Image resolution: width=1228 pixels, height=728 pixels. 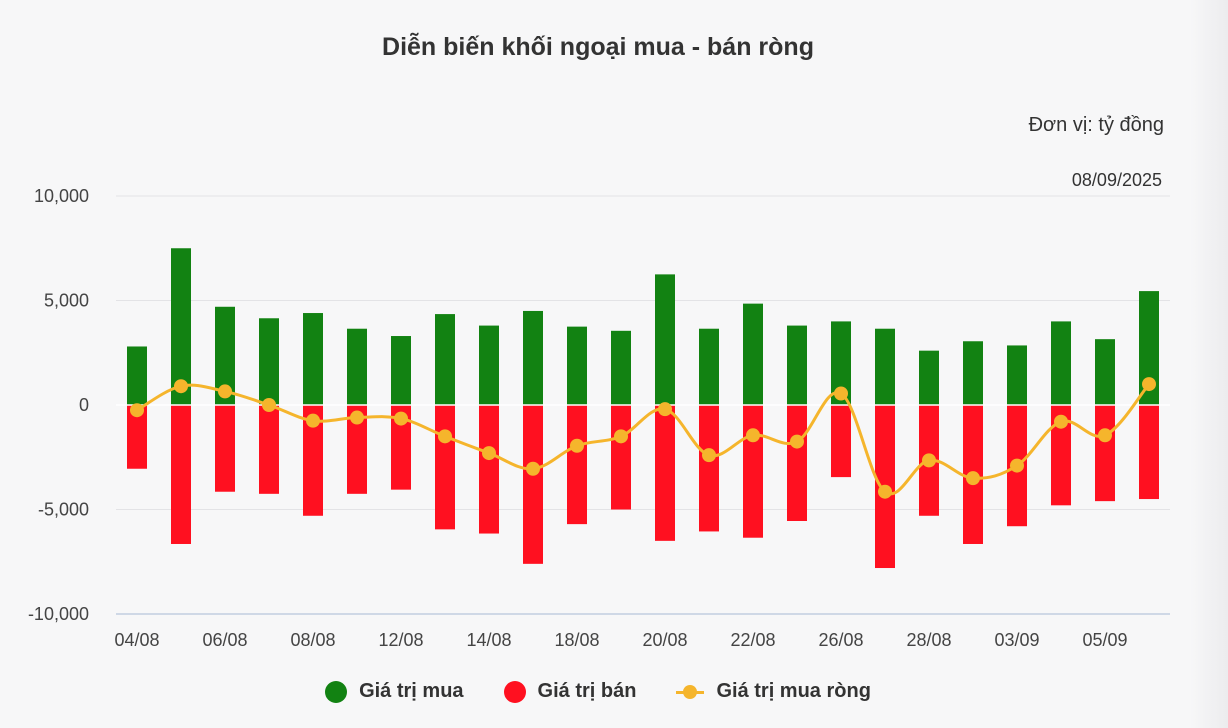 What do you see at coordinates (576, 640) in the screenshot?
I see `x-tick-label: 18/08` at bounding box center [576, 640].